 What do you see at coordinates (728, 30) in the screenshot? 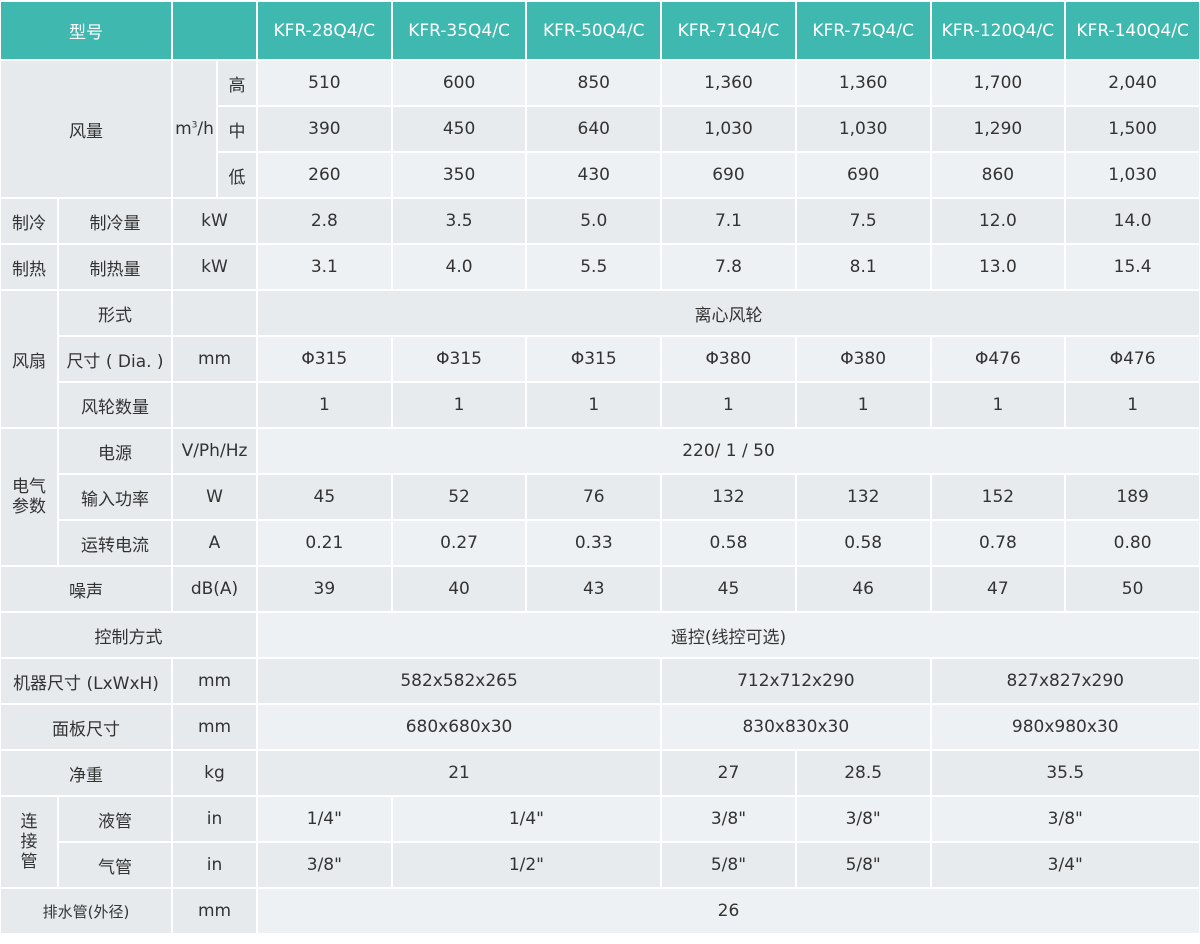
I see `header-model: KFR-71Q4/C` at bounding box center [728, 30].